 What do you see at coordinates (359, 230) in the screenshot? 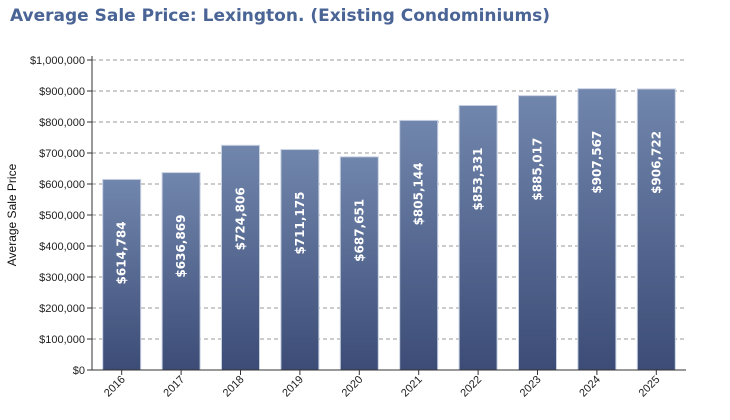
I see `bar-value-label: $687,651` at bounding box center [359, 230].